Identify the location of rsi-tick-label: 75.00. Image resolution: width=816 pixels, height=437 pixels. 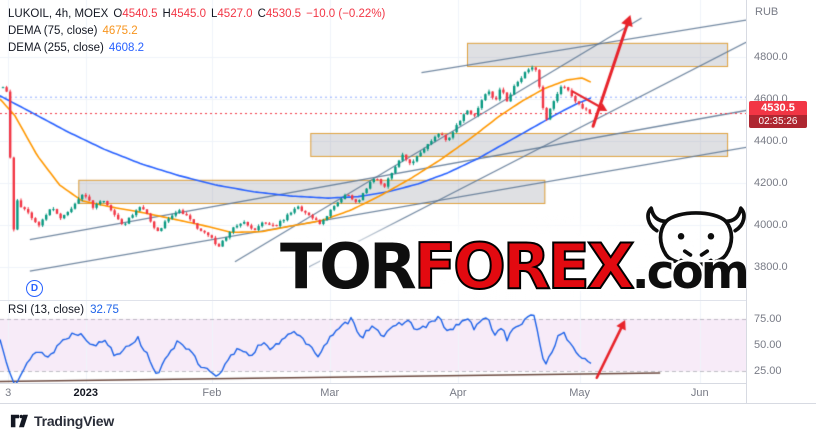
(768, 318).